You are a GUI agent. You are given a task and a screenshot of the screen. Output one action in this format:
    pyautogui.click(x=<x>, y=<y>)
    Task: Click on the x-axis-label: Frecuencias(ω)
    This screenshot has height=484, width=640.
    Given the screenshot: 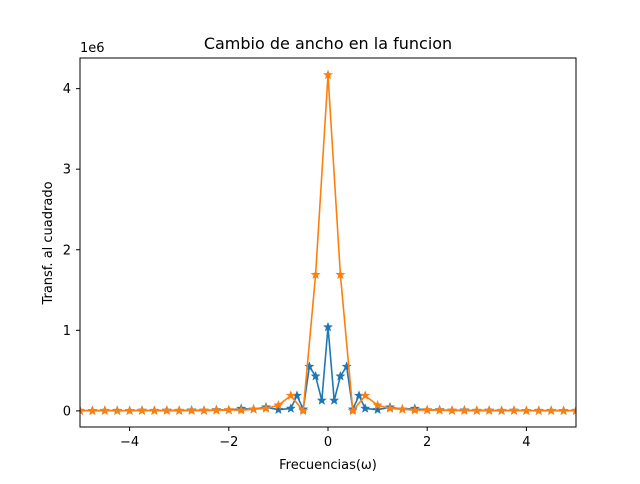 What is the action you would take?
    pyautogui.click(x=328, y=465)
    